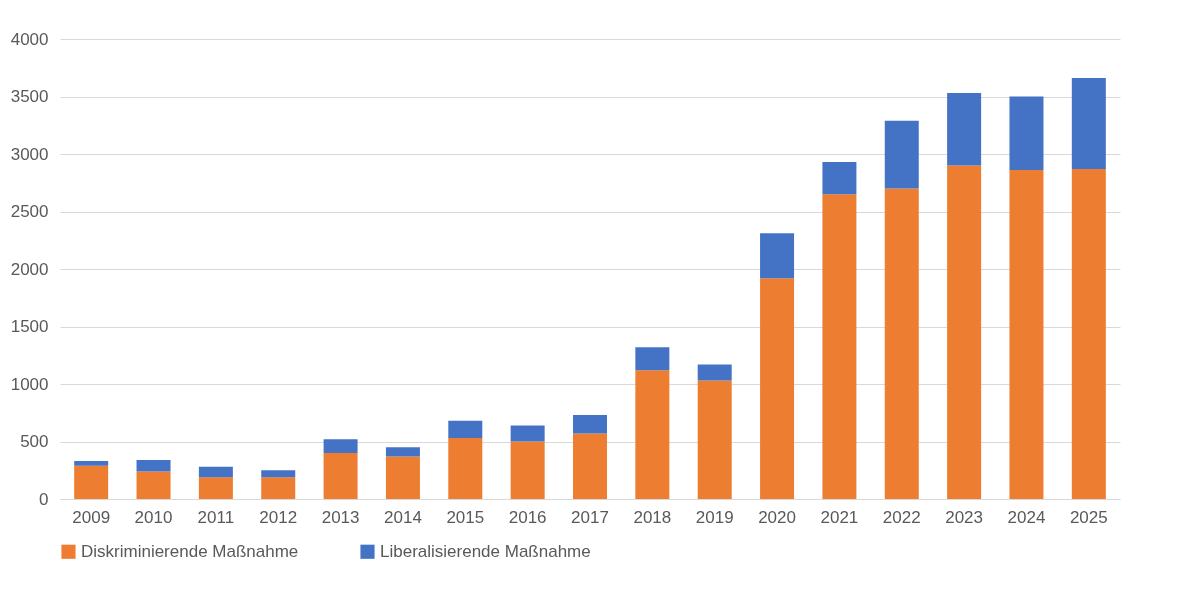  Describe the element at coordinates (714, 517) in the screenshot. I see `x-tick-label: 2019` at that location.